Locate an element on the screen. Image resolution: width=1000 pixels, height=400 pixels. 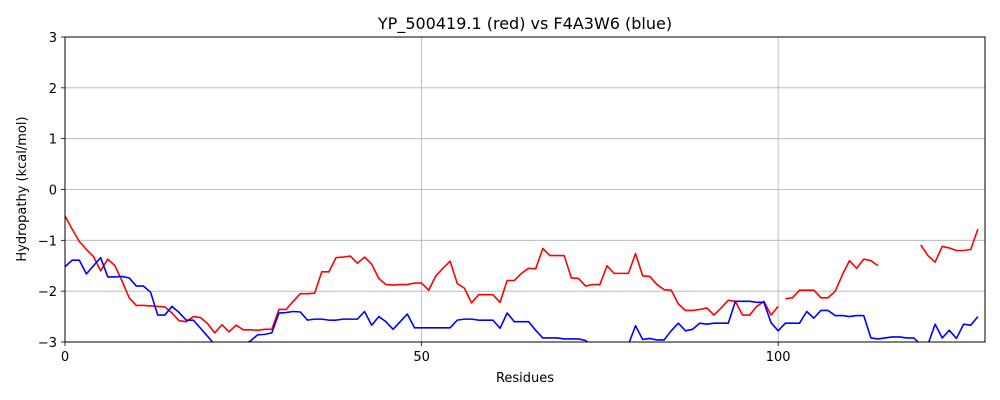
chart-title: YP_500419.1 (red) vs F4A3W6 (blue) is located at coordinates (524, 24).